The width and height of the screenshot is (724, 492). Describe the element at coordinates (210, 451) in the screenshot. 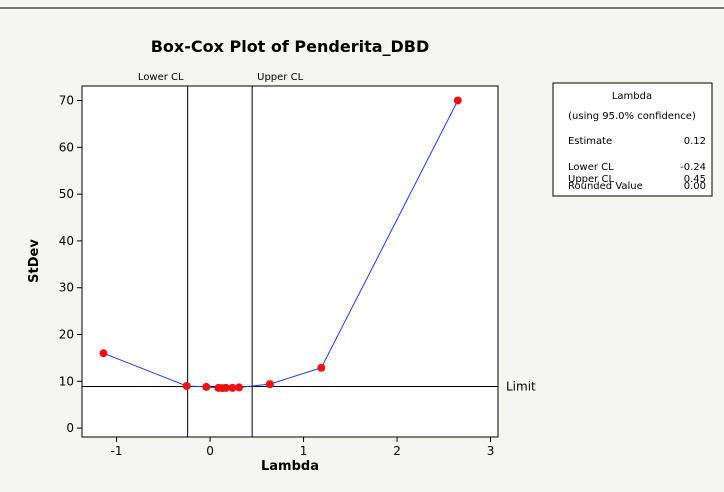

I see `x-tick-label: 0` at that location.